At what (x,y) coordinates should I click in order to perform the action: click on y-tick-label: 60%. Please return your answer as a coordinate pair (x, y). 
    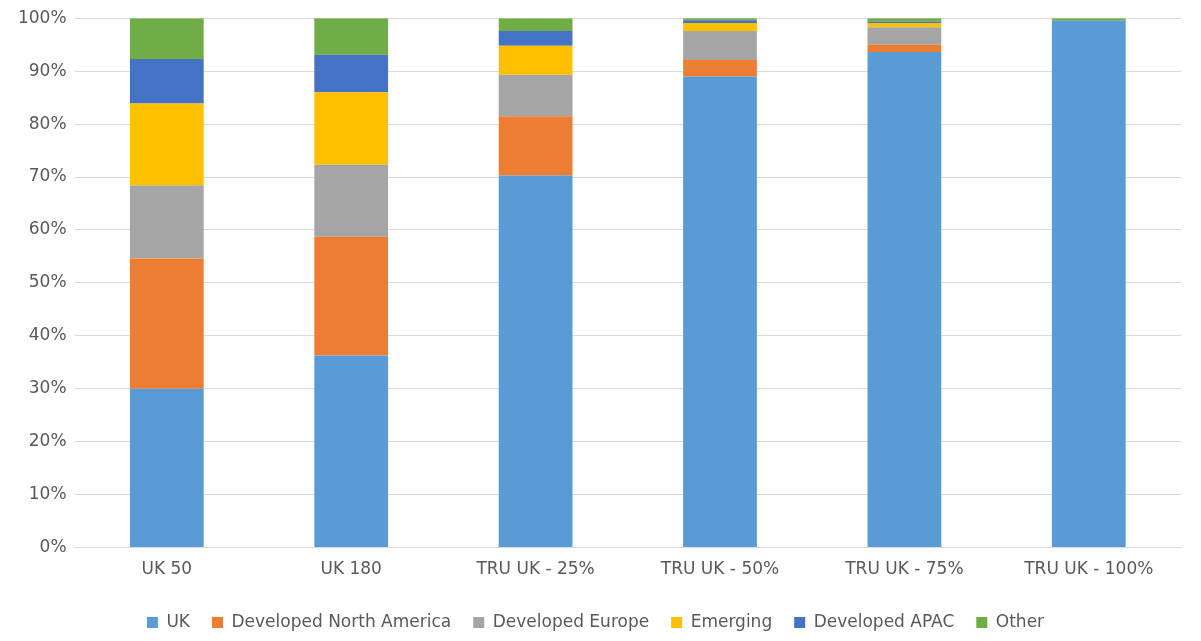
    Looking at the image, I should click on (47, 228).